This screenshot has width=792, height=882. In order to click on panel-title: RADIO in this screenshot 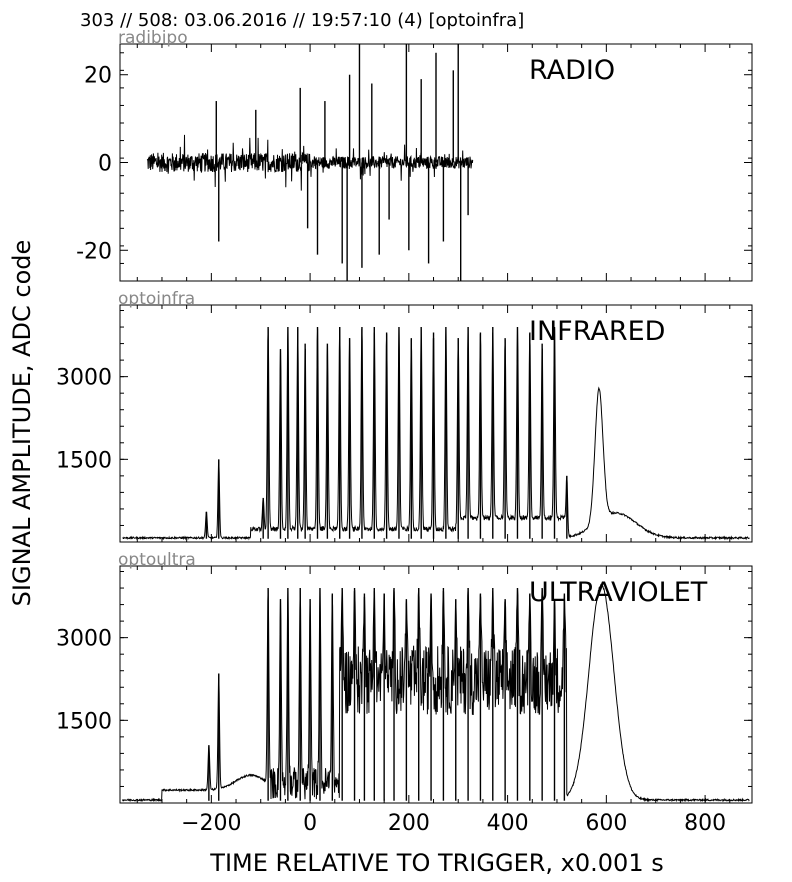, I will do `click(572, 70)`.